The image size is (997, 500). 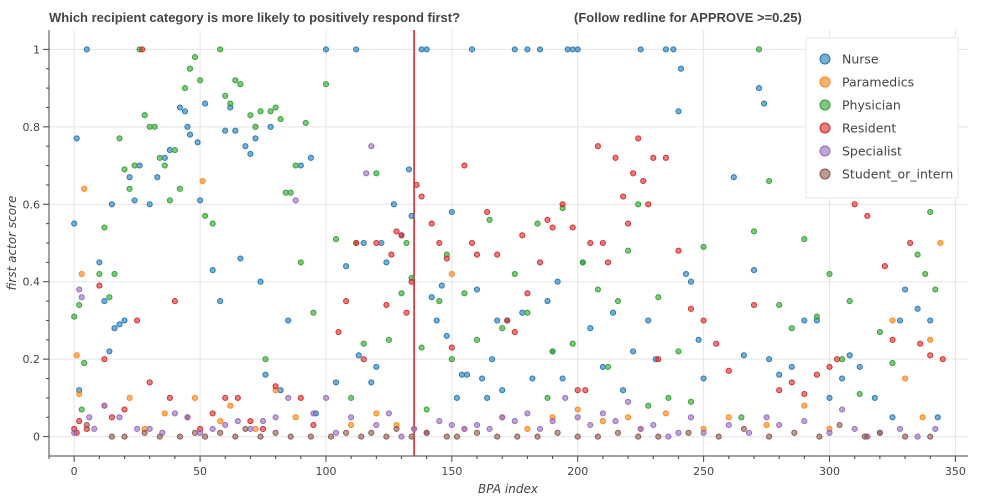 I want to click on x-tick-label: 250, so click(x=703, y=471).